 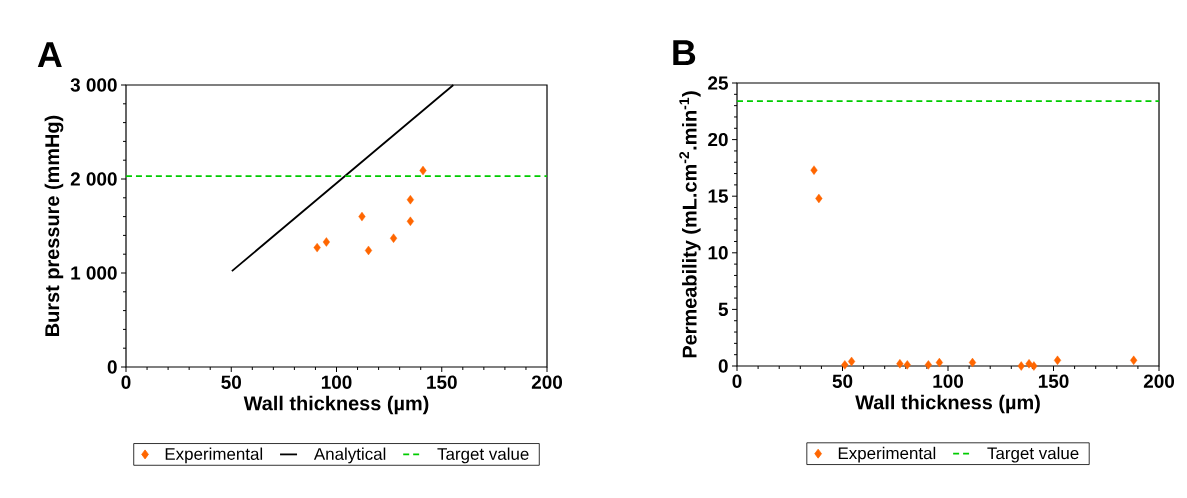 What do you see at coordinates (684, 53) in the screenshot?
I see `chart-title: B` at bounding box center [684, 53].